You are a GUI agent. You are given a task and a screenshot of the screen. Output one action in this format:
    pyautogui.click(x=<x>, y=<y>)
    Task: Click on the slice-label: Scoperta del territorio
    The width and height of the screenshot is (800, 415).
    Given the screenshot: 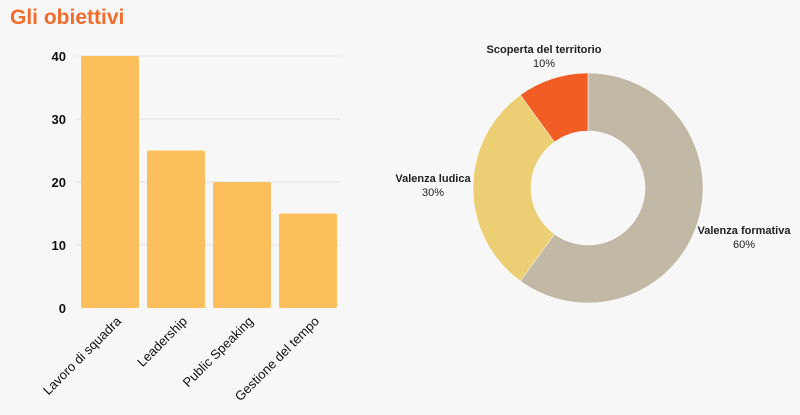 What is the action you would take?
    pyautogui.click(x=544, y=50)
    